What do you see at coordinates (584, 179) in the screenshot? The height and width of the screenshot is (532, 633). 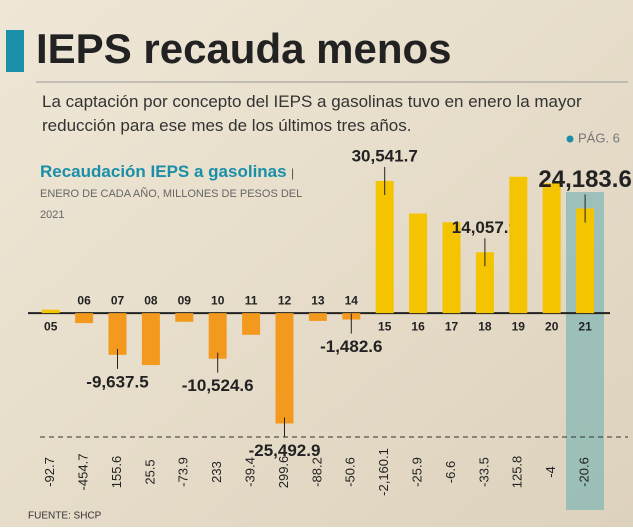 I see `value-label: 24,183.6` at bounding box center [584, 179].